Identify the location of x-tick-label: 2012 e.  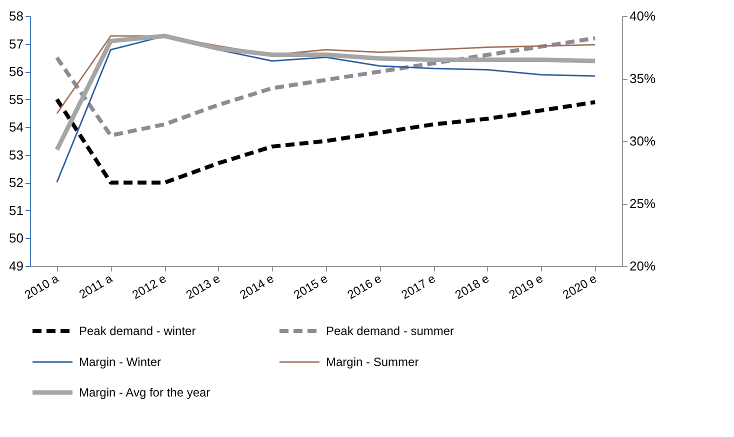
(149, 286).